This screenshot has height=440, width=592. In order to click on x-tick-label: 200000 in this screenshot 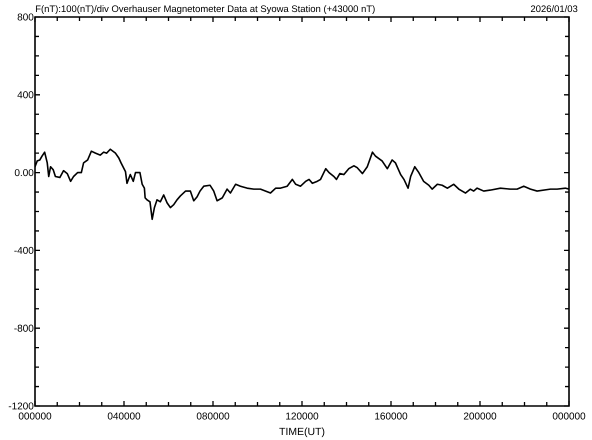, I will do `click(480, 416)`.